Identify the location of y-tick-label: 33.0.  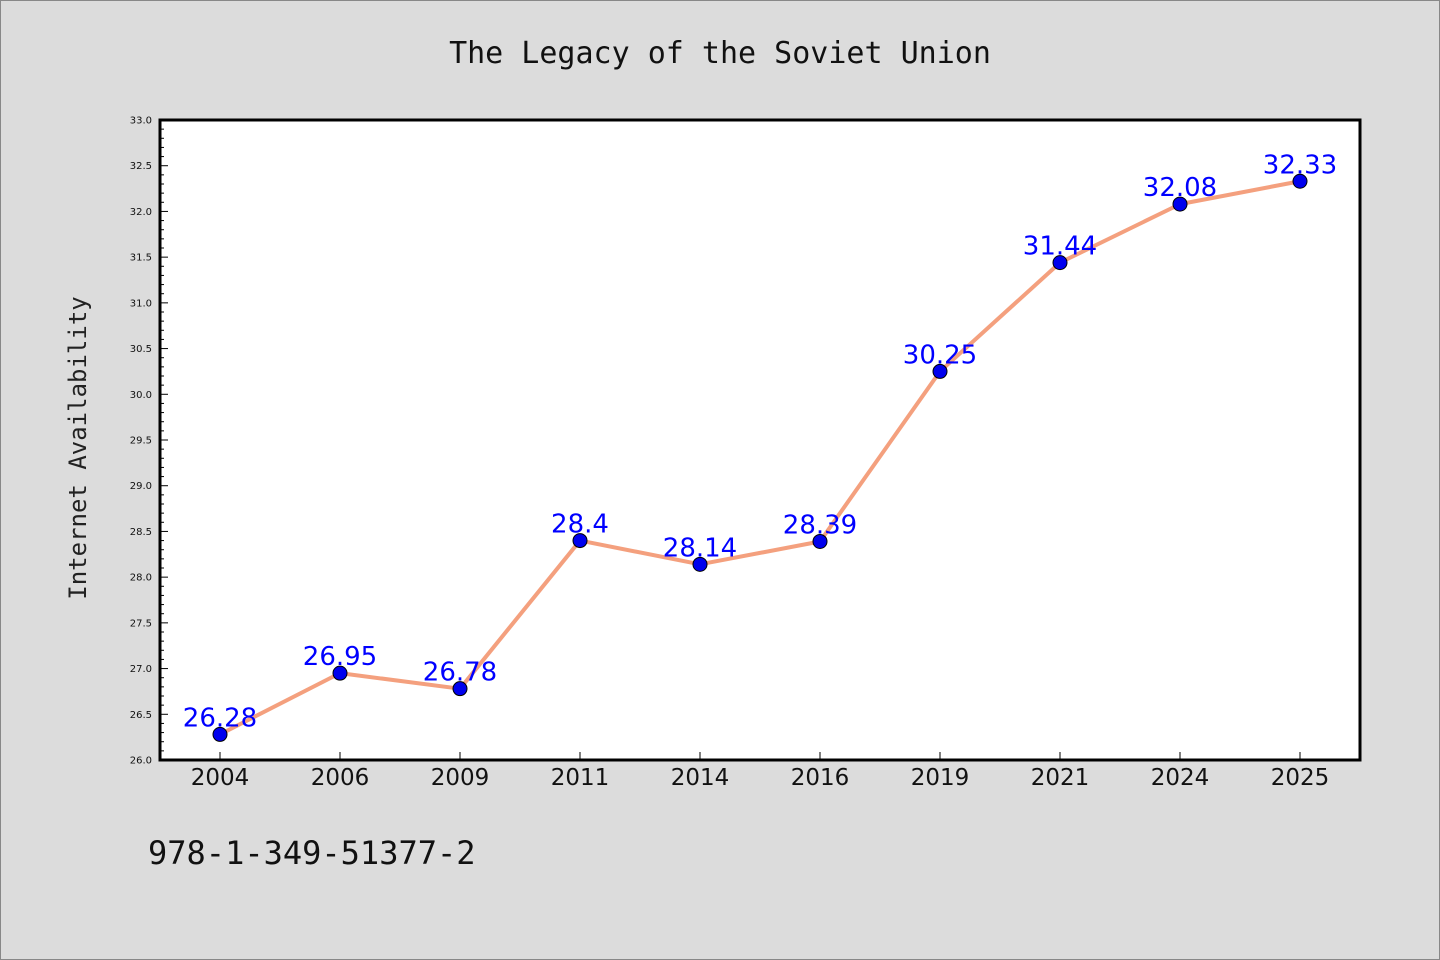
(141, 121).